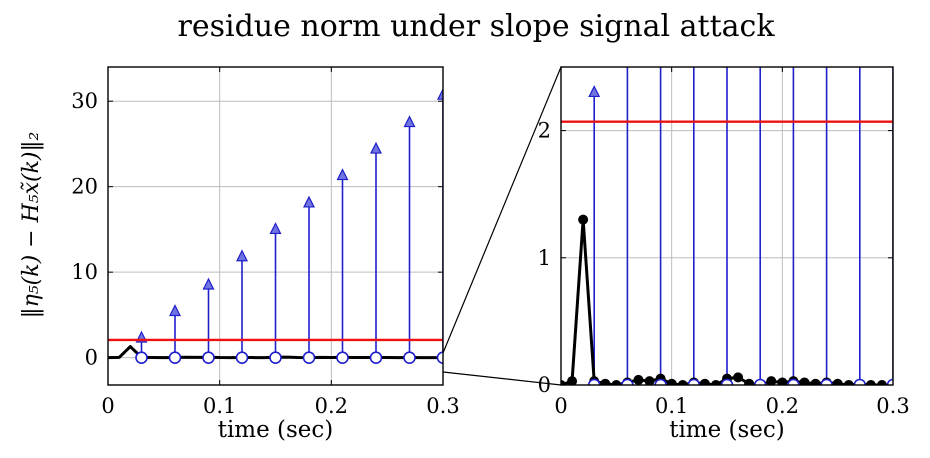 The image size is (930, 458). I want to click on y-tick-label: 10, so click(84, 272).